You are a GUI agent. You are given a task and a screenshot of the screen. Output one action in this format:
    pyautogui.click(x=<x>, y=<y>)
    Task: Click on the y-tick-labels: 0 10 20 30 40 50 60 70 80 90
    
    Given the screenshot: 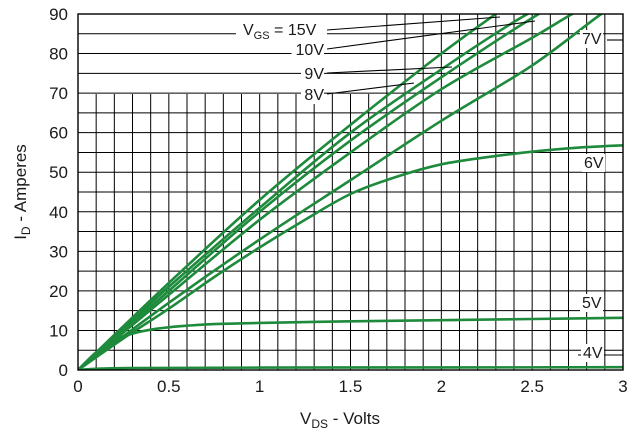 What is the action you would take?
    pyautogui.click(x=58, y=192)
    